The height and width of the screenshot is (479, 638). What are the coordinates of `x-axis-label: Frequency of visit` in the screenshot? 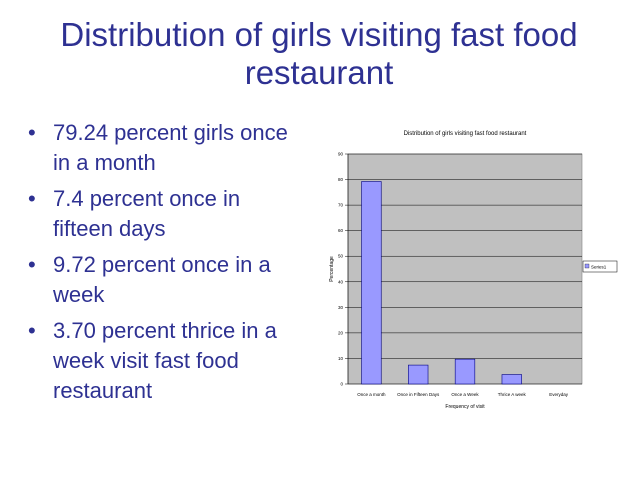 It's located at (465, 407).